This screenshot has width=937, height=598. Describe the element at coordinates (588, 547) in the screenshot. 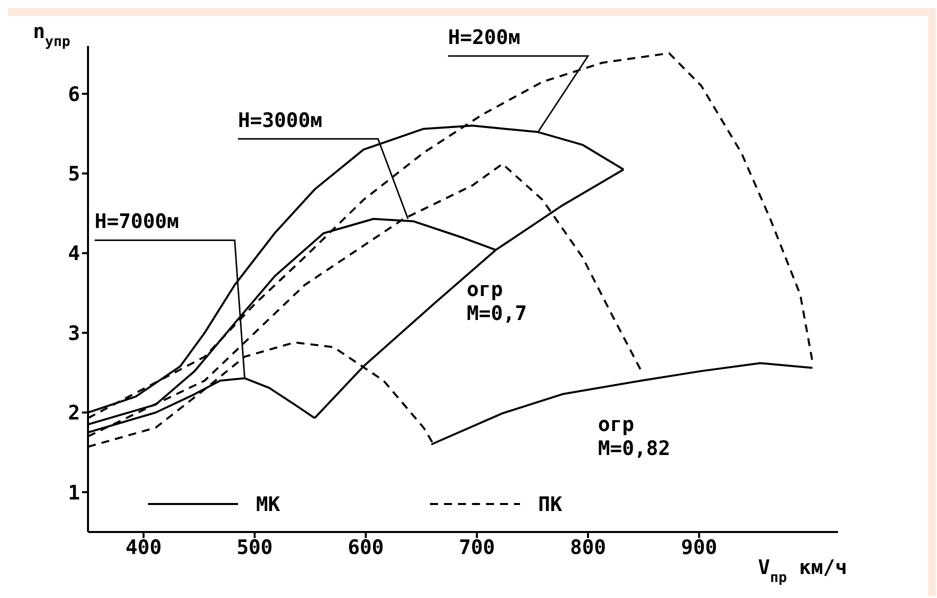

I see `x-tick-label: 800` at that location.